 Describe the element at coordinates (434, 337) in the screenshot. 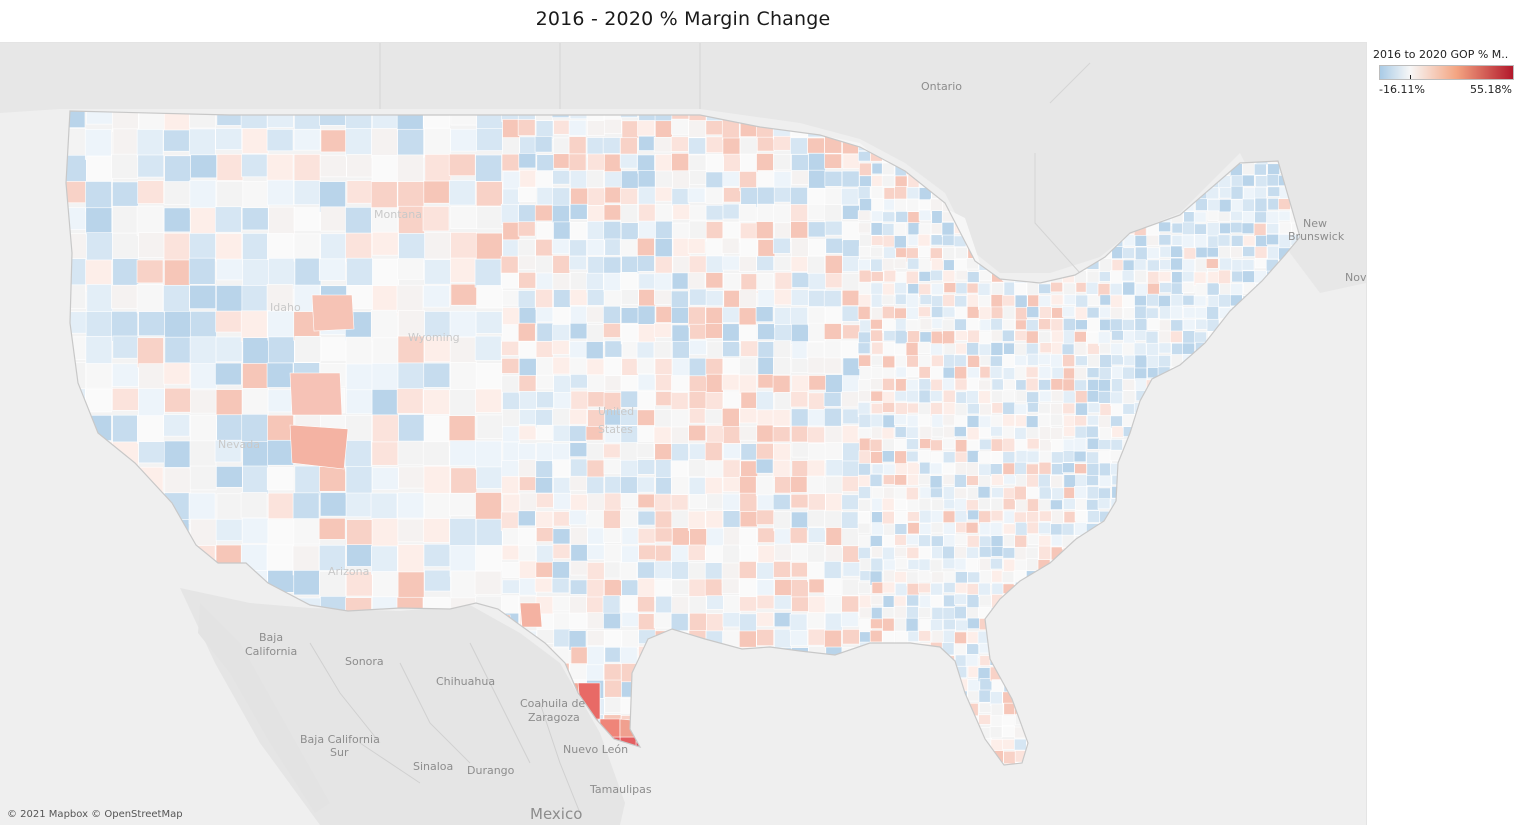

I see `label-wyoming: Wyoming` at that location.